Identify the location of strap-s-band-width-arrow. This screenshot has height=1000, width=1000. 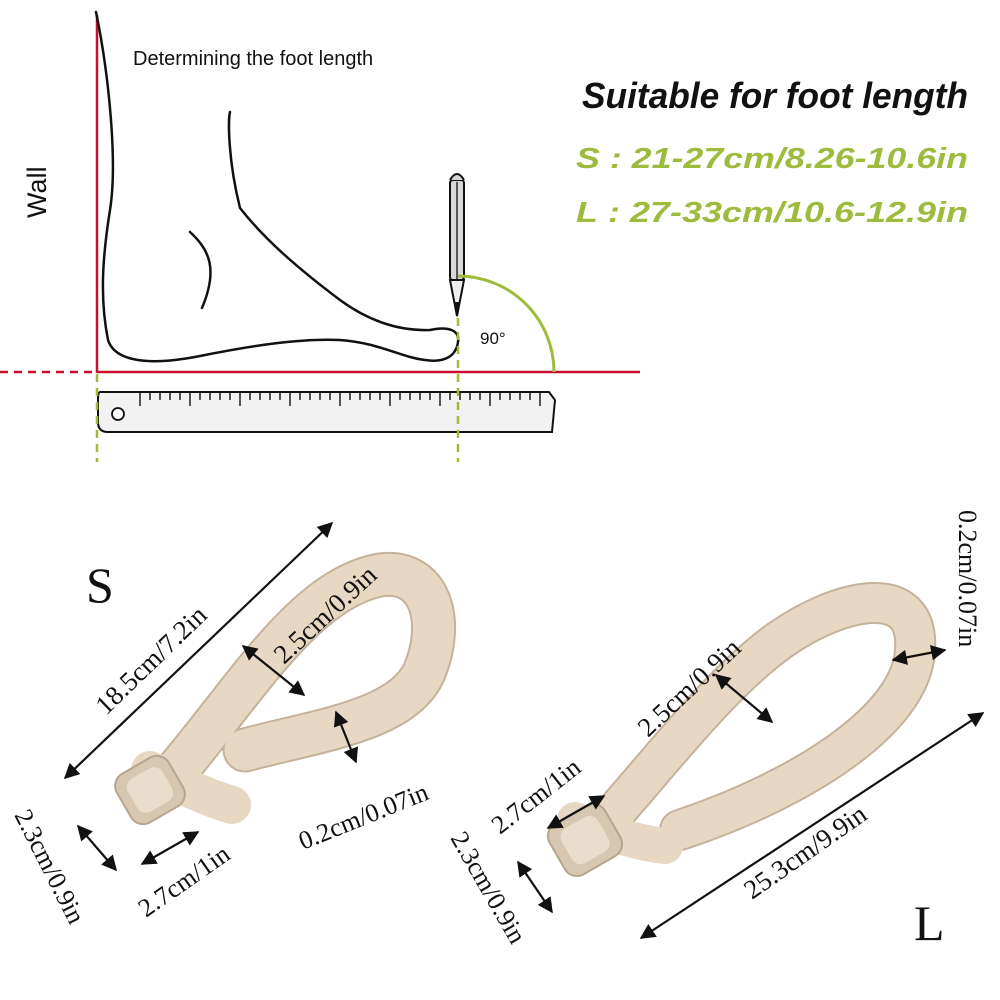
(273, 670).